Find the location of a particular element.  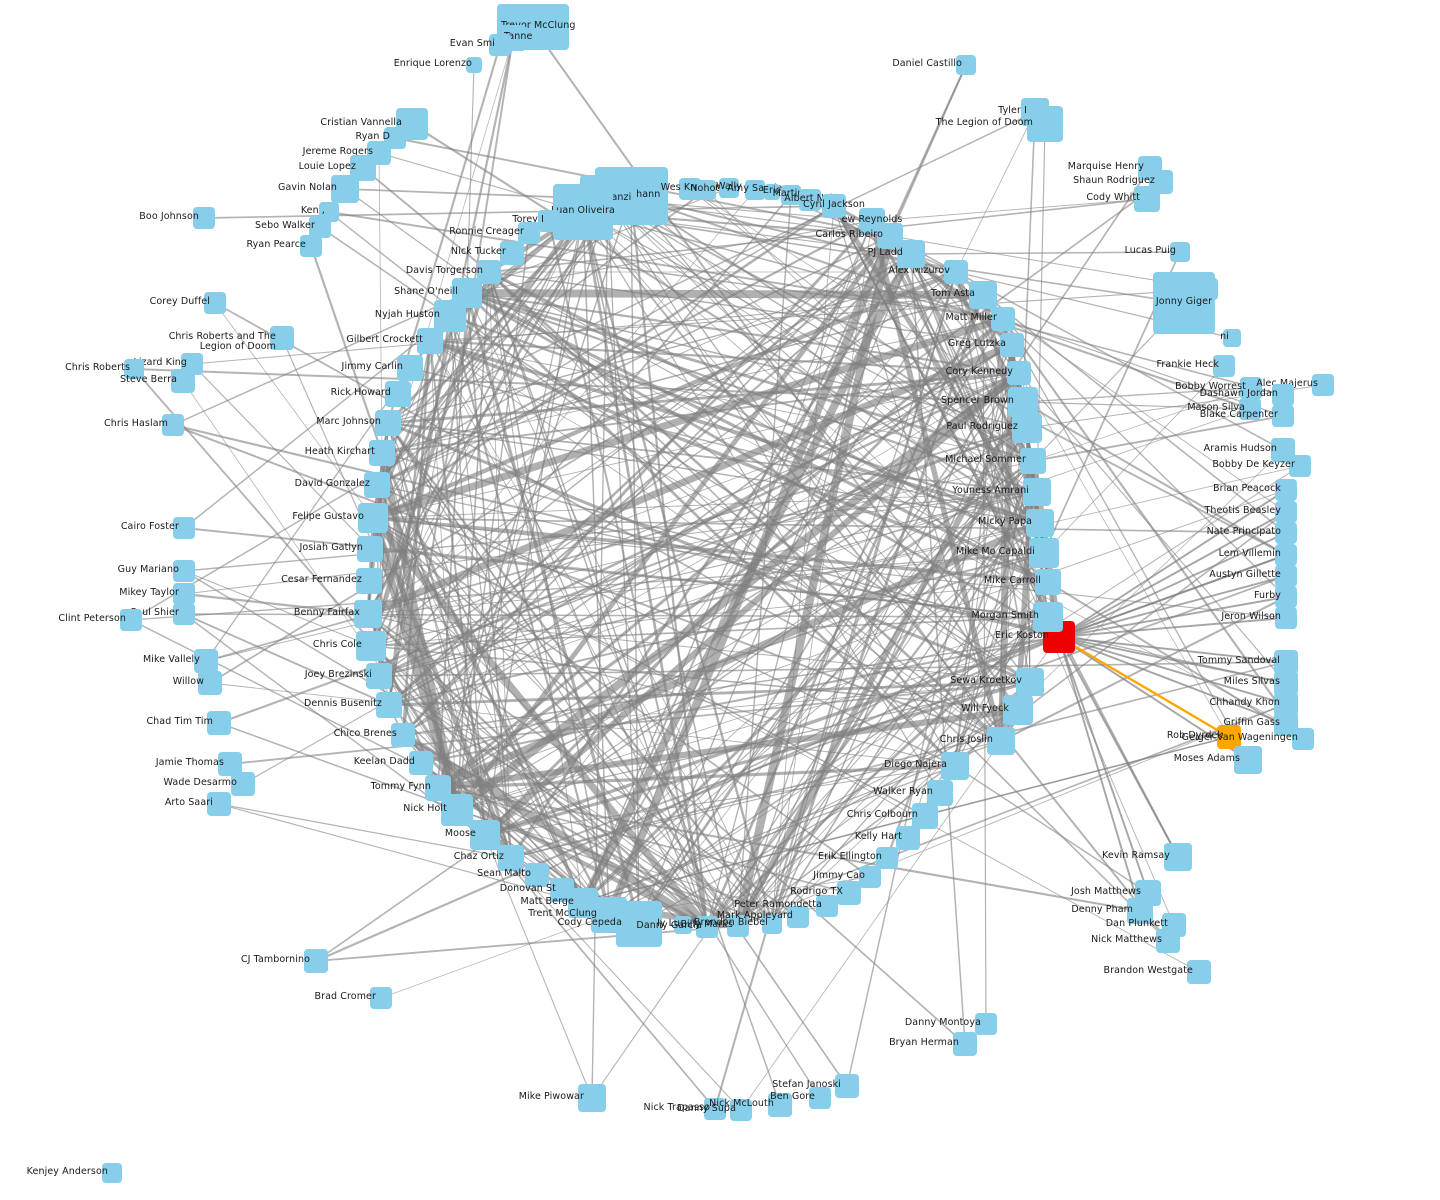

graph-node-sean-malto is located at coordinates (537, 875).